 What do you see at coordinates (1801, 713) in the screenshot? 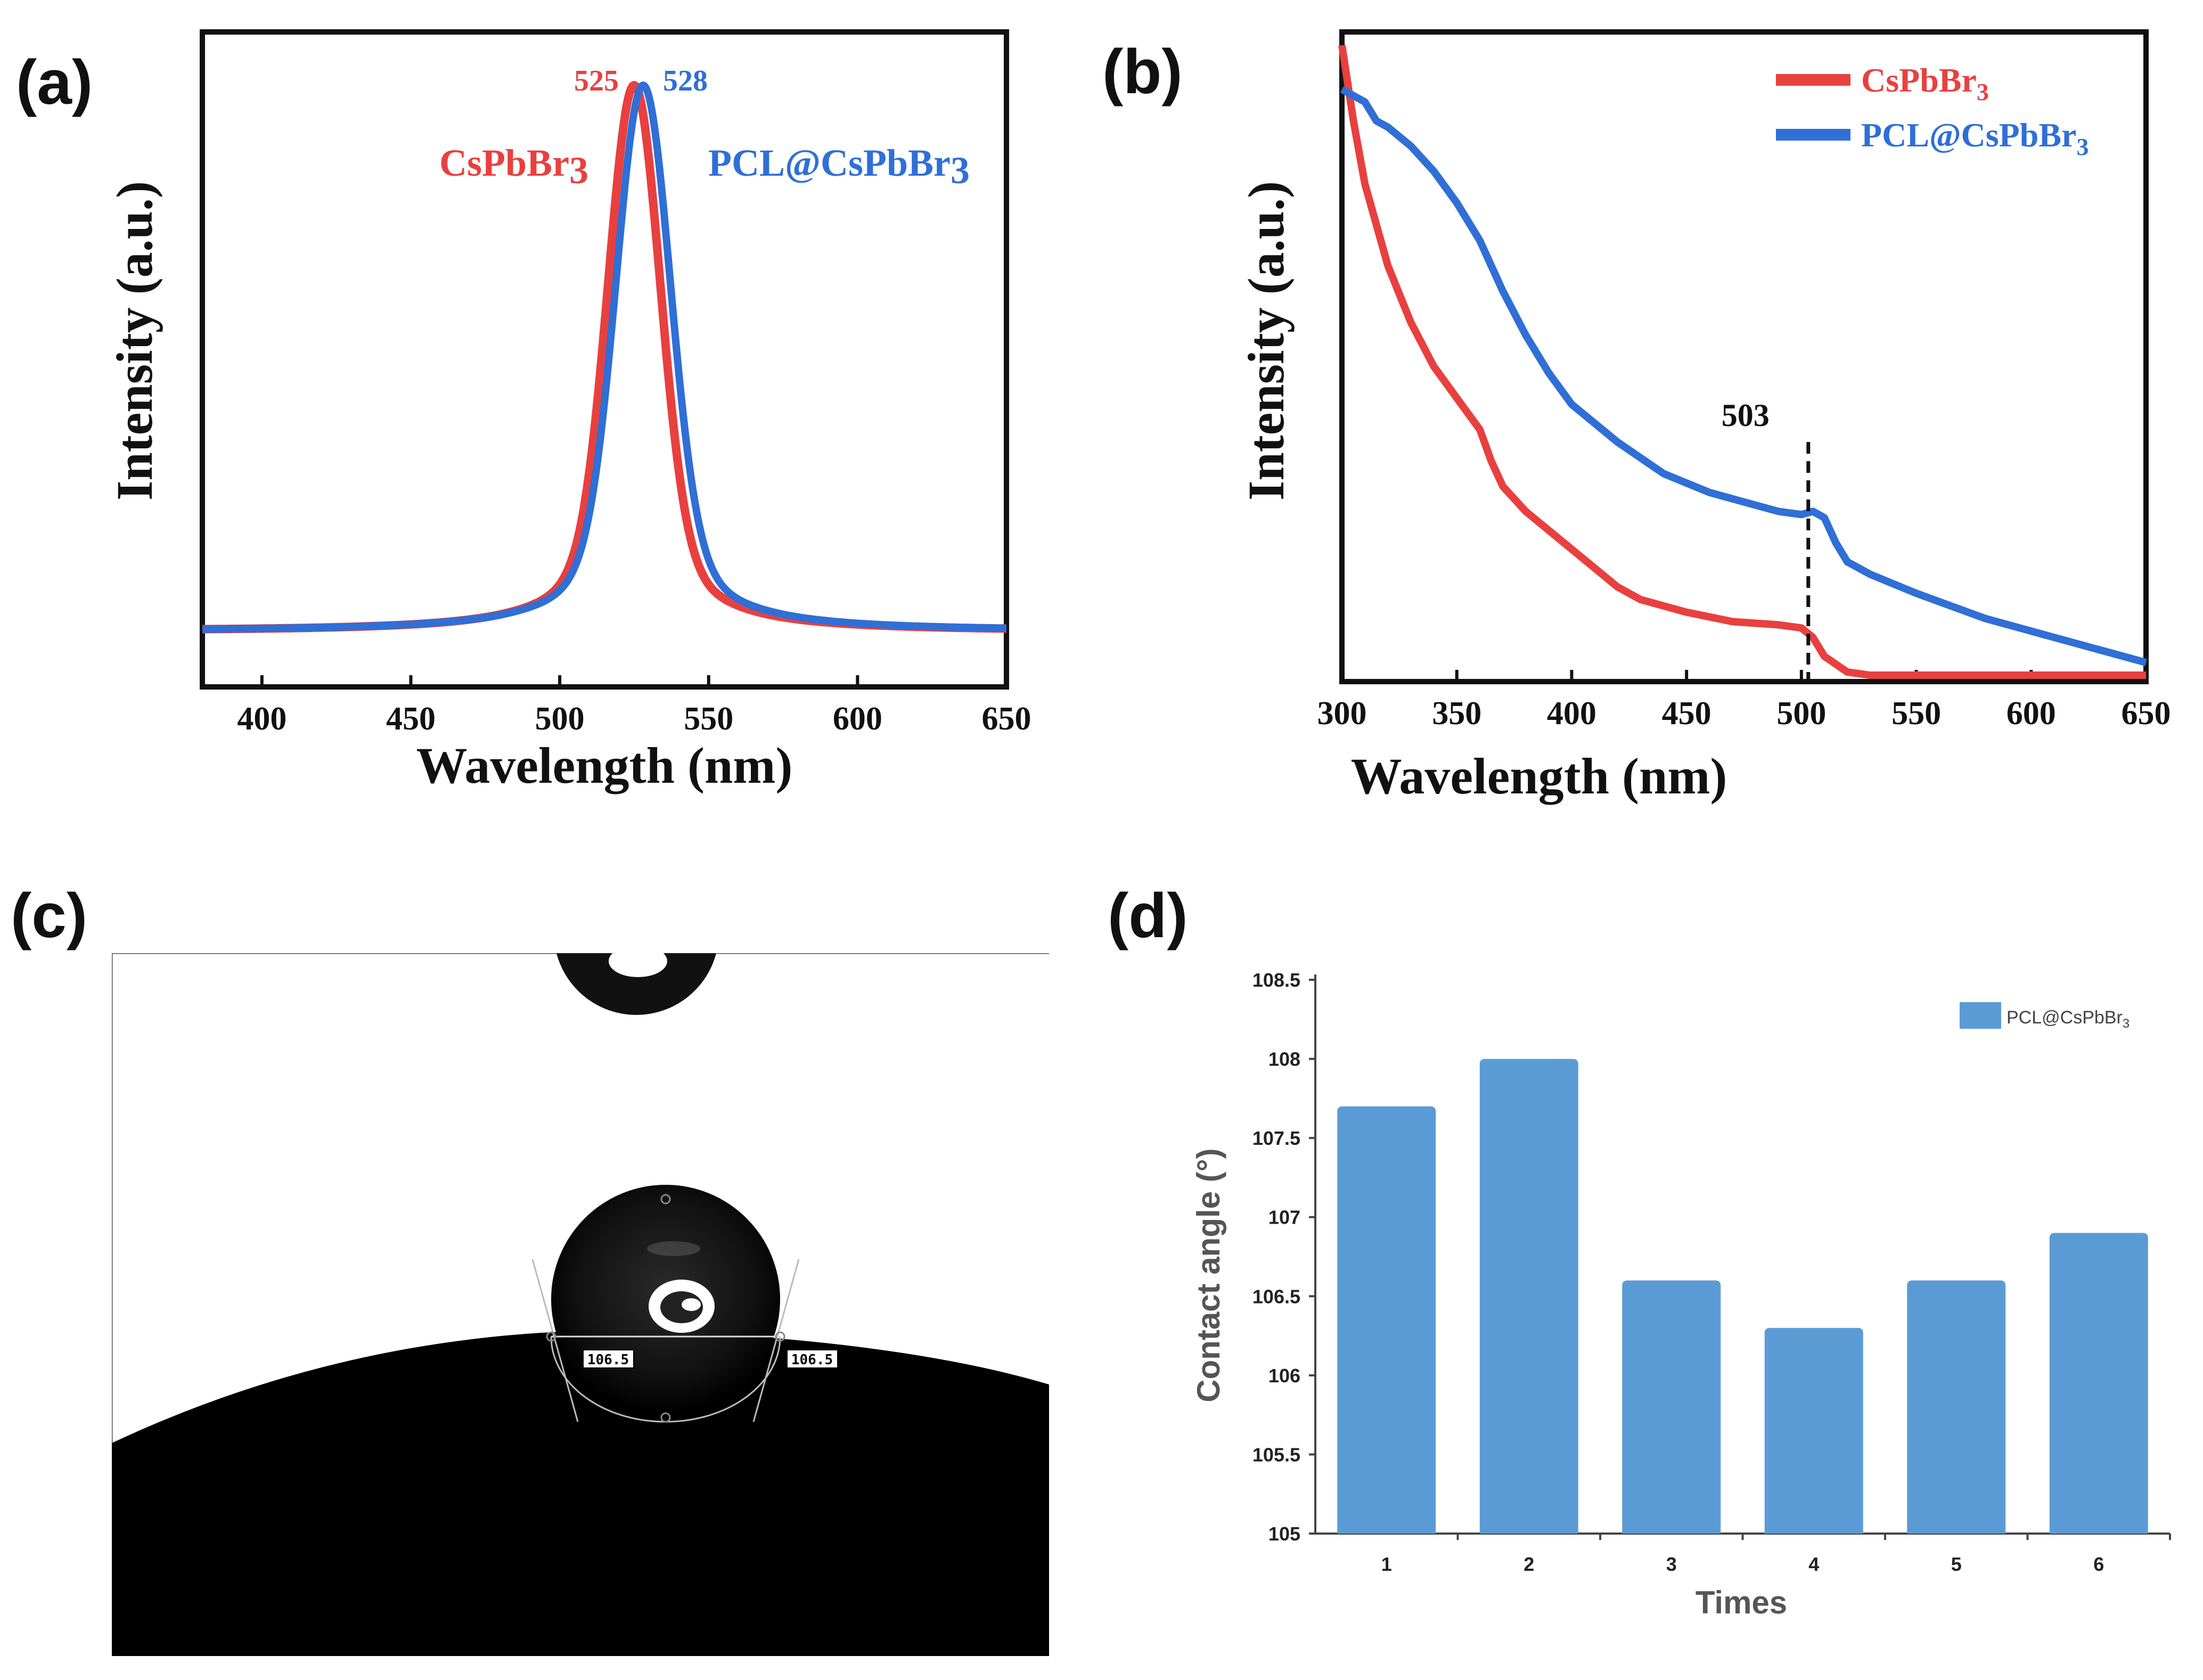
I see `panel-b-x-tick-label: 500` at bounding box center [1801, 713].